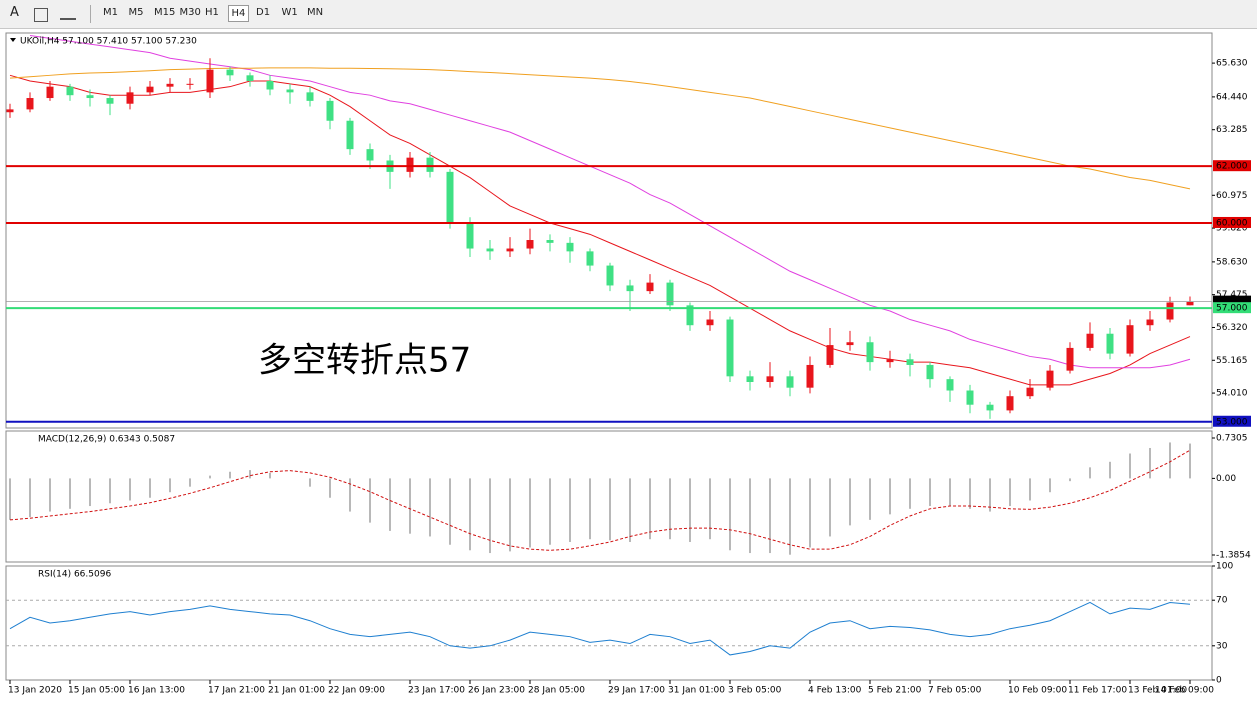 This screenshot has height=701, width=1257. I want to click on rsi-line, so click(600, 628).